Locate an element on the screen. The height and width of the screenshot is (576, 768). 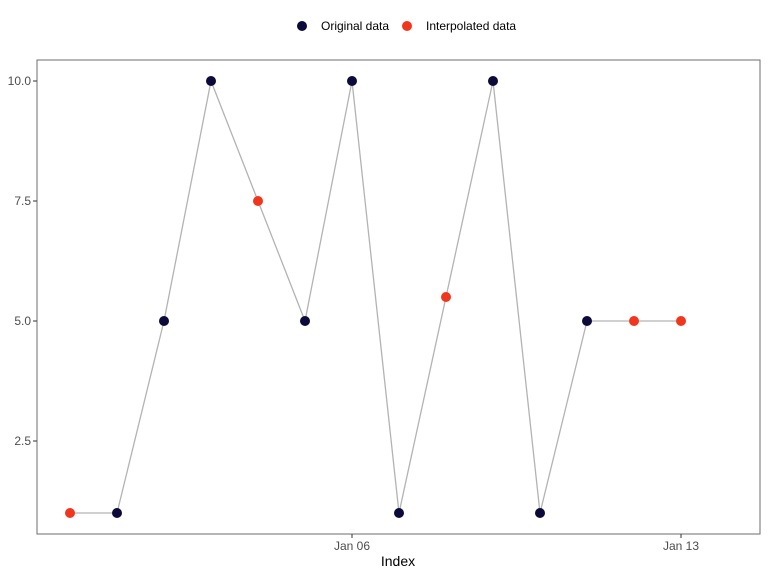
x-tick-label: Jan 06 is located at coordinates (352, 546).